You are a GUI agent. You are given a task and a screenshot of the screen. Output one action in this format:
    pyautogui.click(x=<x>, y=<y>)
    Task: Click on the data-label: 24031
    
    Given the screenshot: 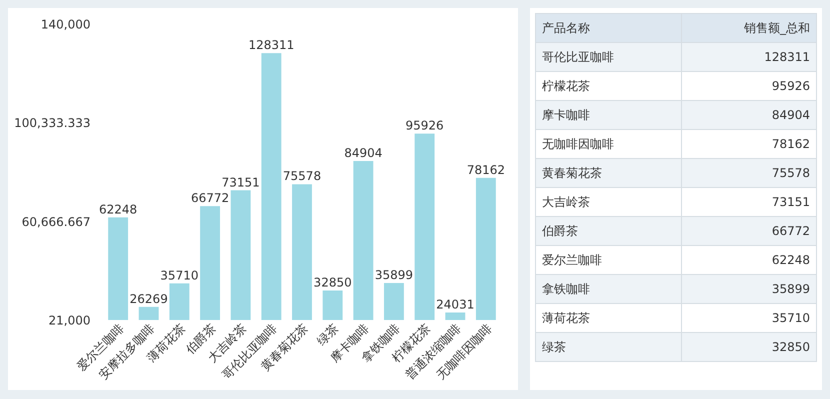 What is the action you would take?
    pyautogui.click(x=455, y=304)
    